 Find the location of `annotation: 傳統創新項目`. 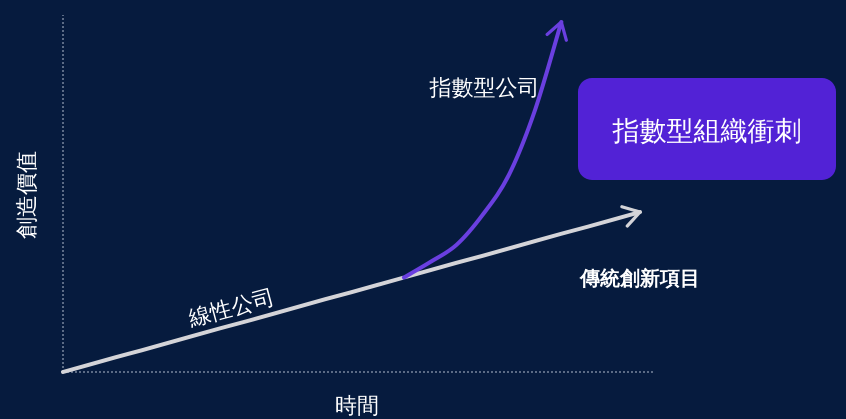

annotation: 傳統創新項目 is located at coordinates (639, 278).